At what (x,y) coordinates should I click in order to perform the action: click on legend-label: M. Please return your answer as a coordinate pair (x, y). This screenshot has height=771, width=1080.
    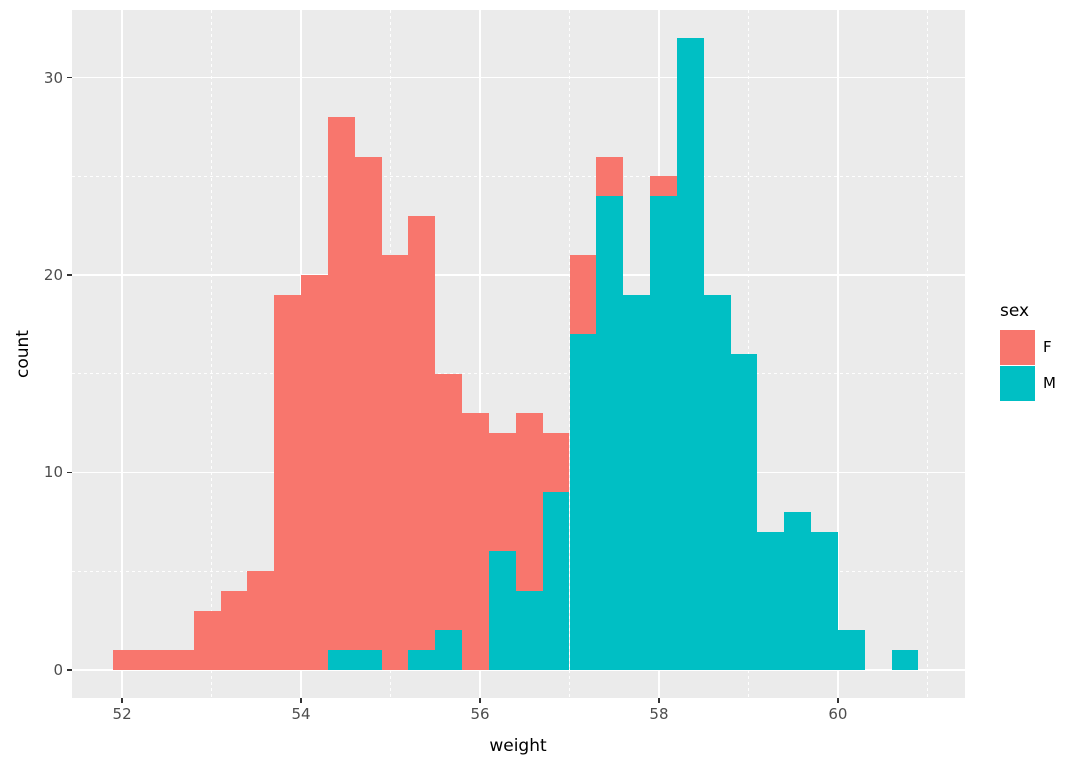
    Looking at the image, I should click on (1049, 383).